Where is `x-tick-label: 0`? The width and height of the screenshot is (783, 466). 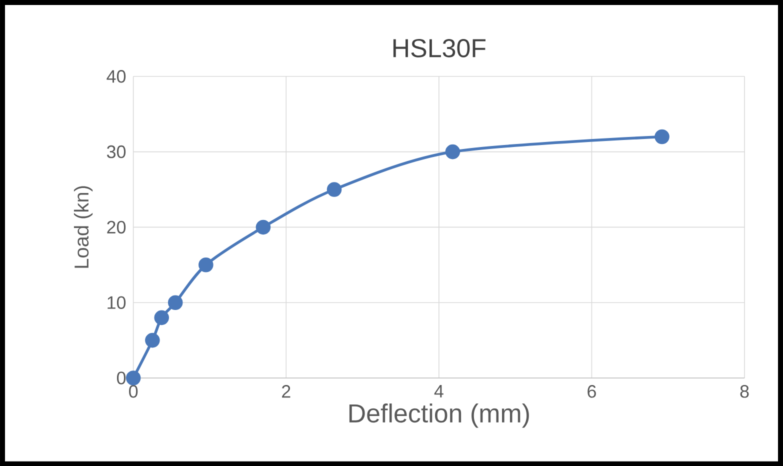
x-tick-label: 0 is located at coordinates (133, 391).